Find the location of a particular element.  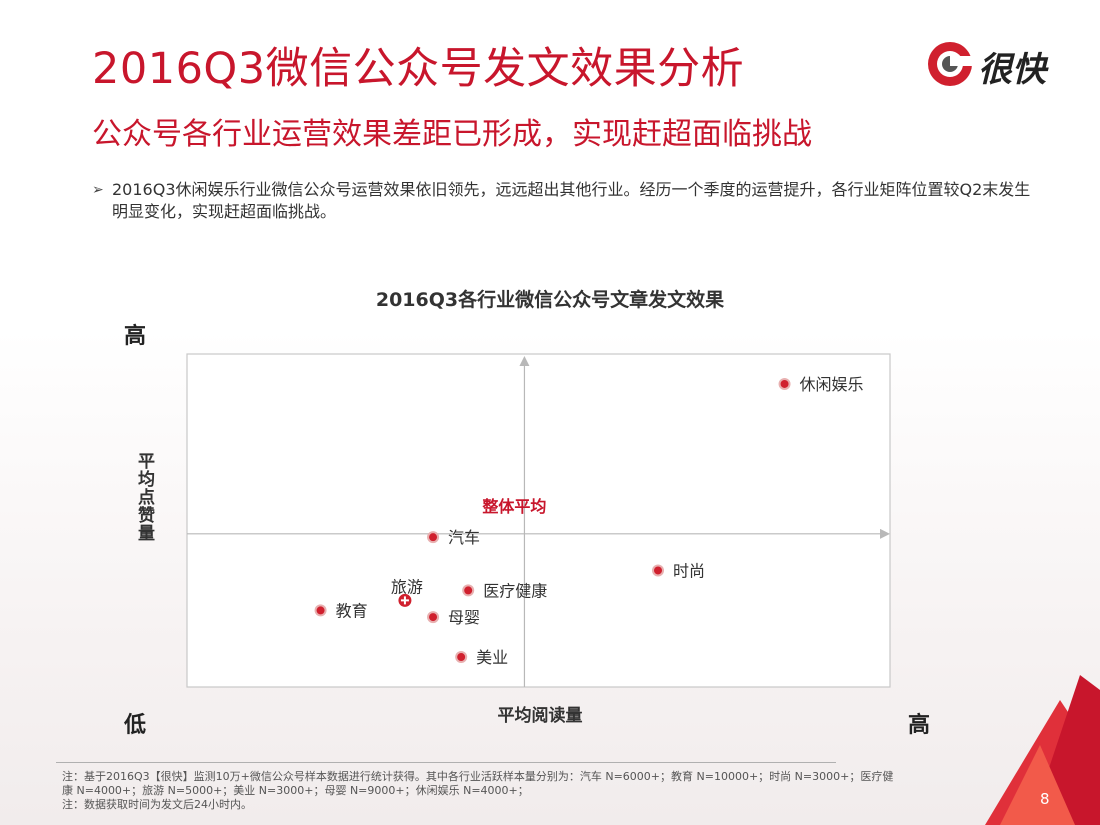

y-axis-label: 平均点赞量 is located at coordinates (144, 497).